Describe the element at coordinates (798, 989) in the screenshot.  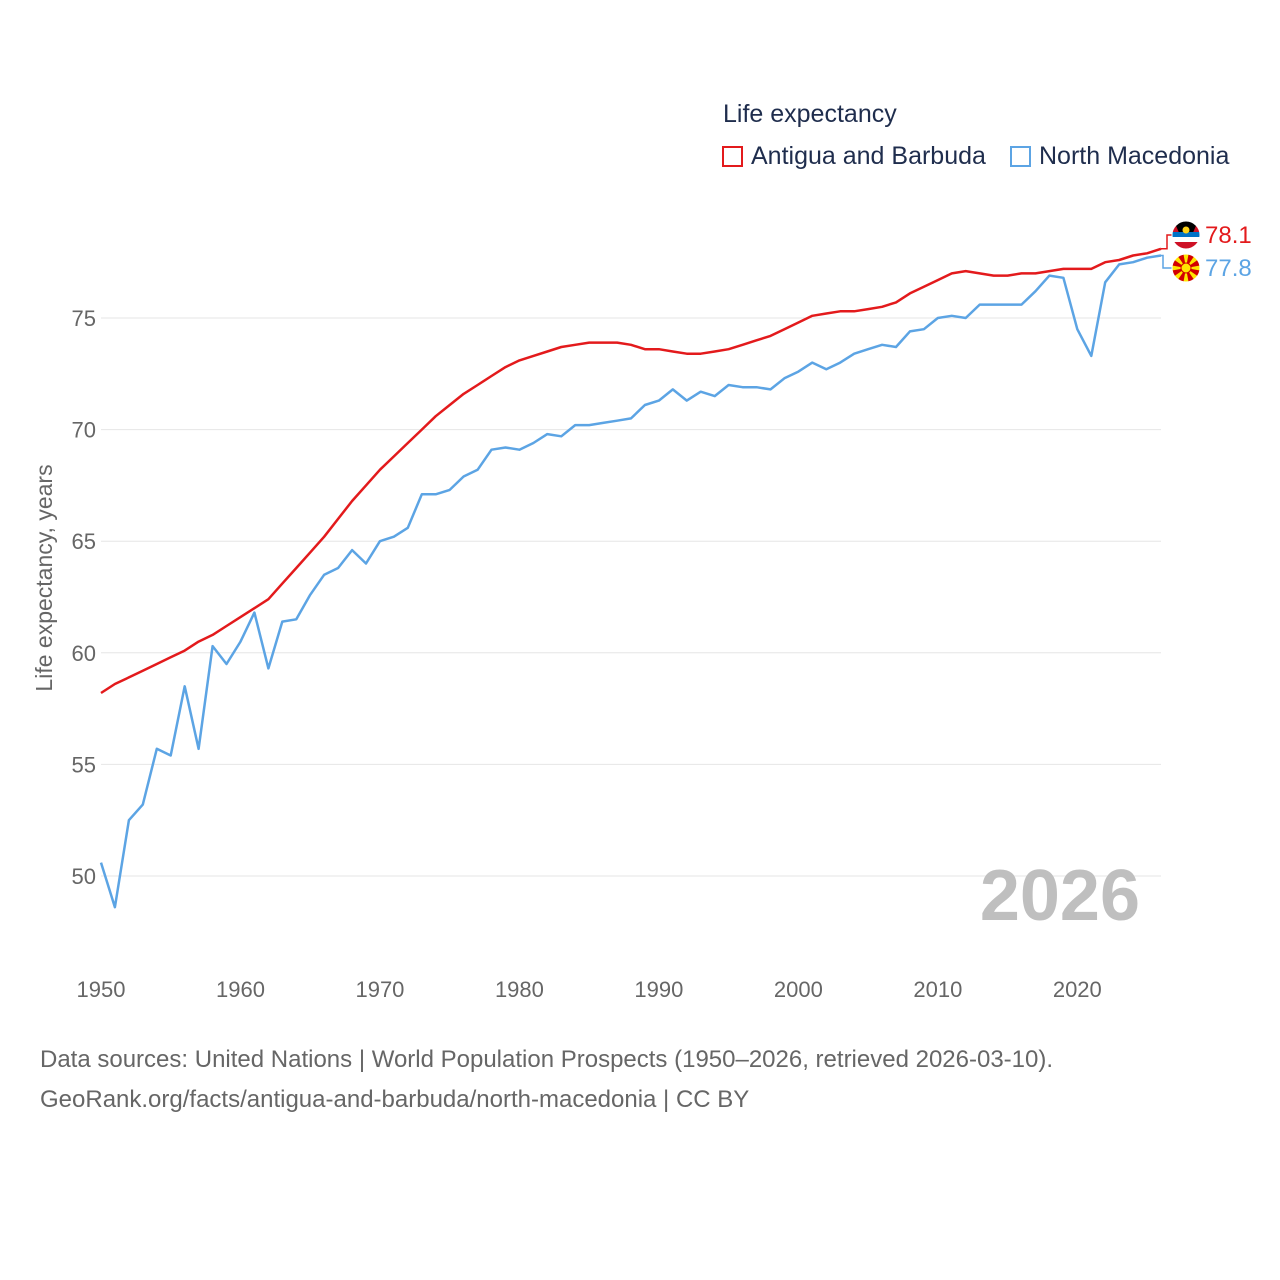
I see `x-tick-label: 2000` at that location.